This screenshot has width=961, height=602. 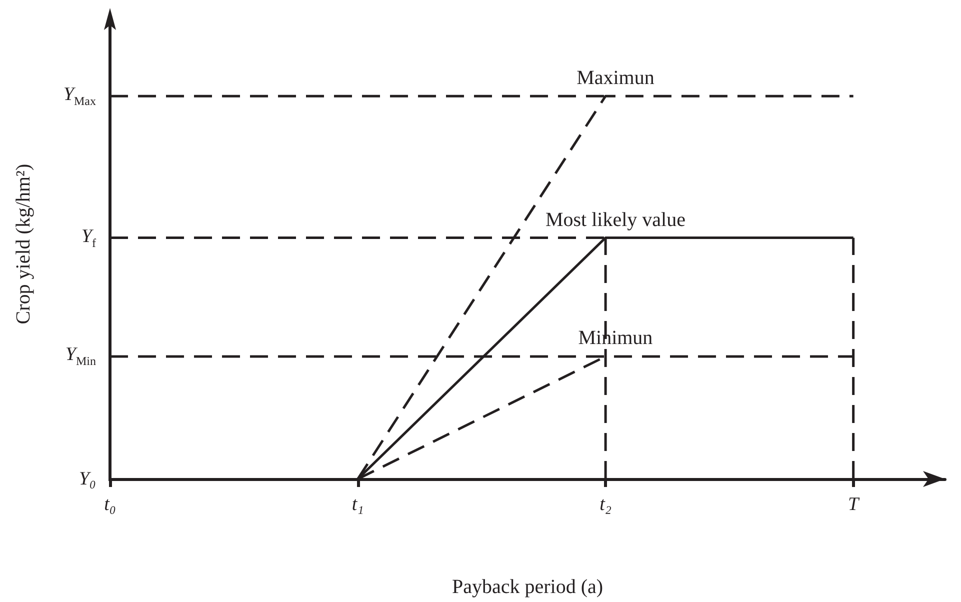 I want to click on x-tick-label: T, so click(x=854, y=504).